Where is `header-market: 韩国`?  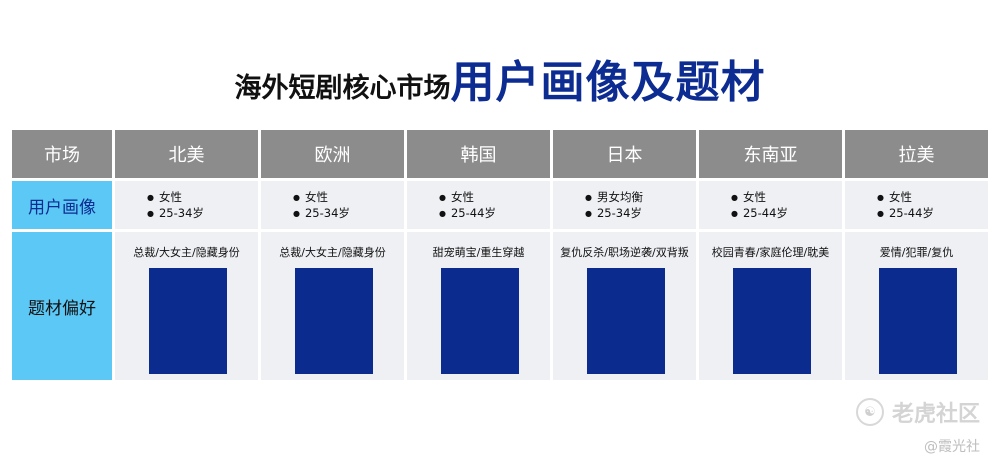
header-market: 韩国 is located at coordinates (478, 154).